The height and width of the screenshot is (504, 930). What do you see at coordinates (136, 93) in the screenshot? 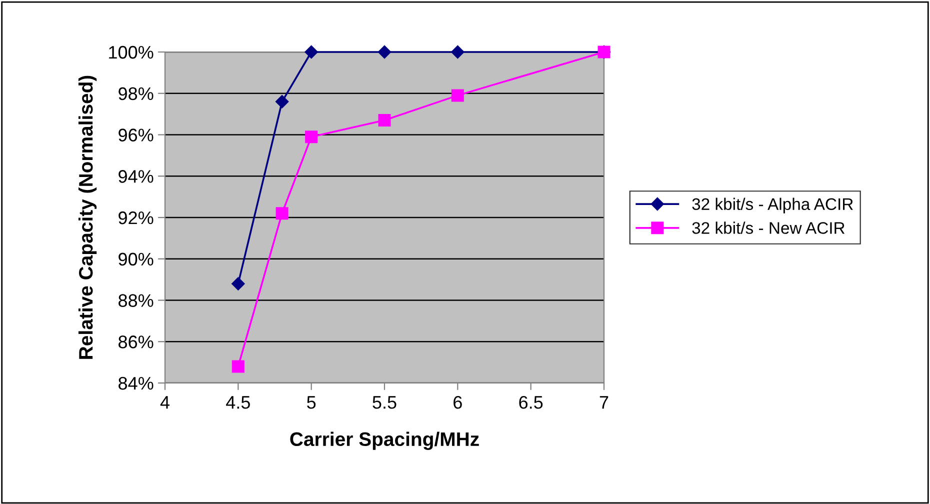
I see `y-tick-label: 98%` at bounding box center [136, 93].